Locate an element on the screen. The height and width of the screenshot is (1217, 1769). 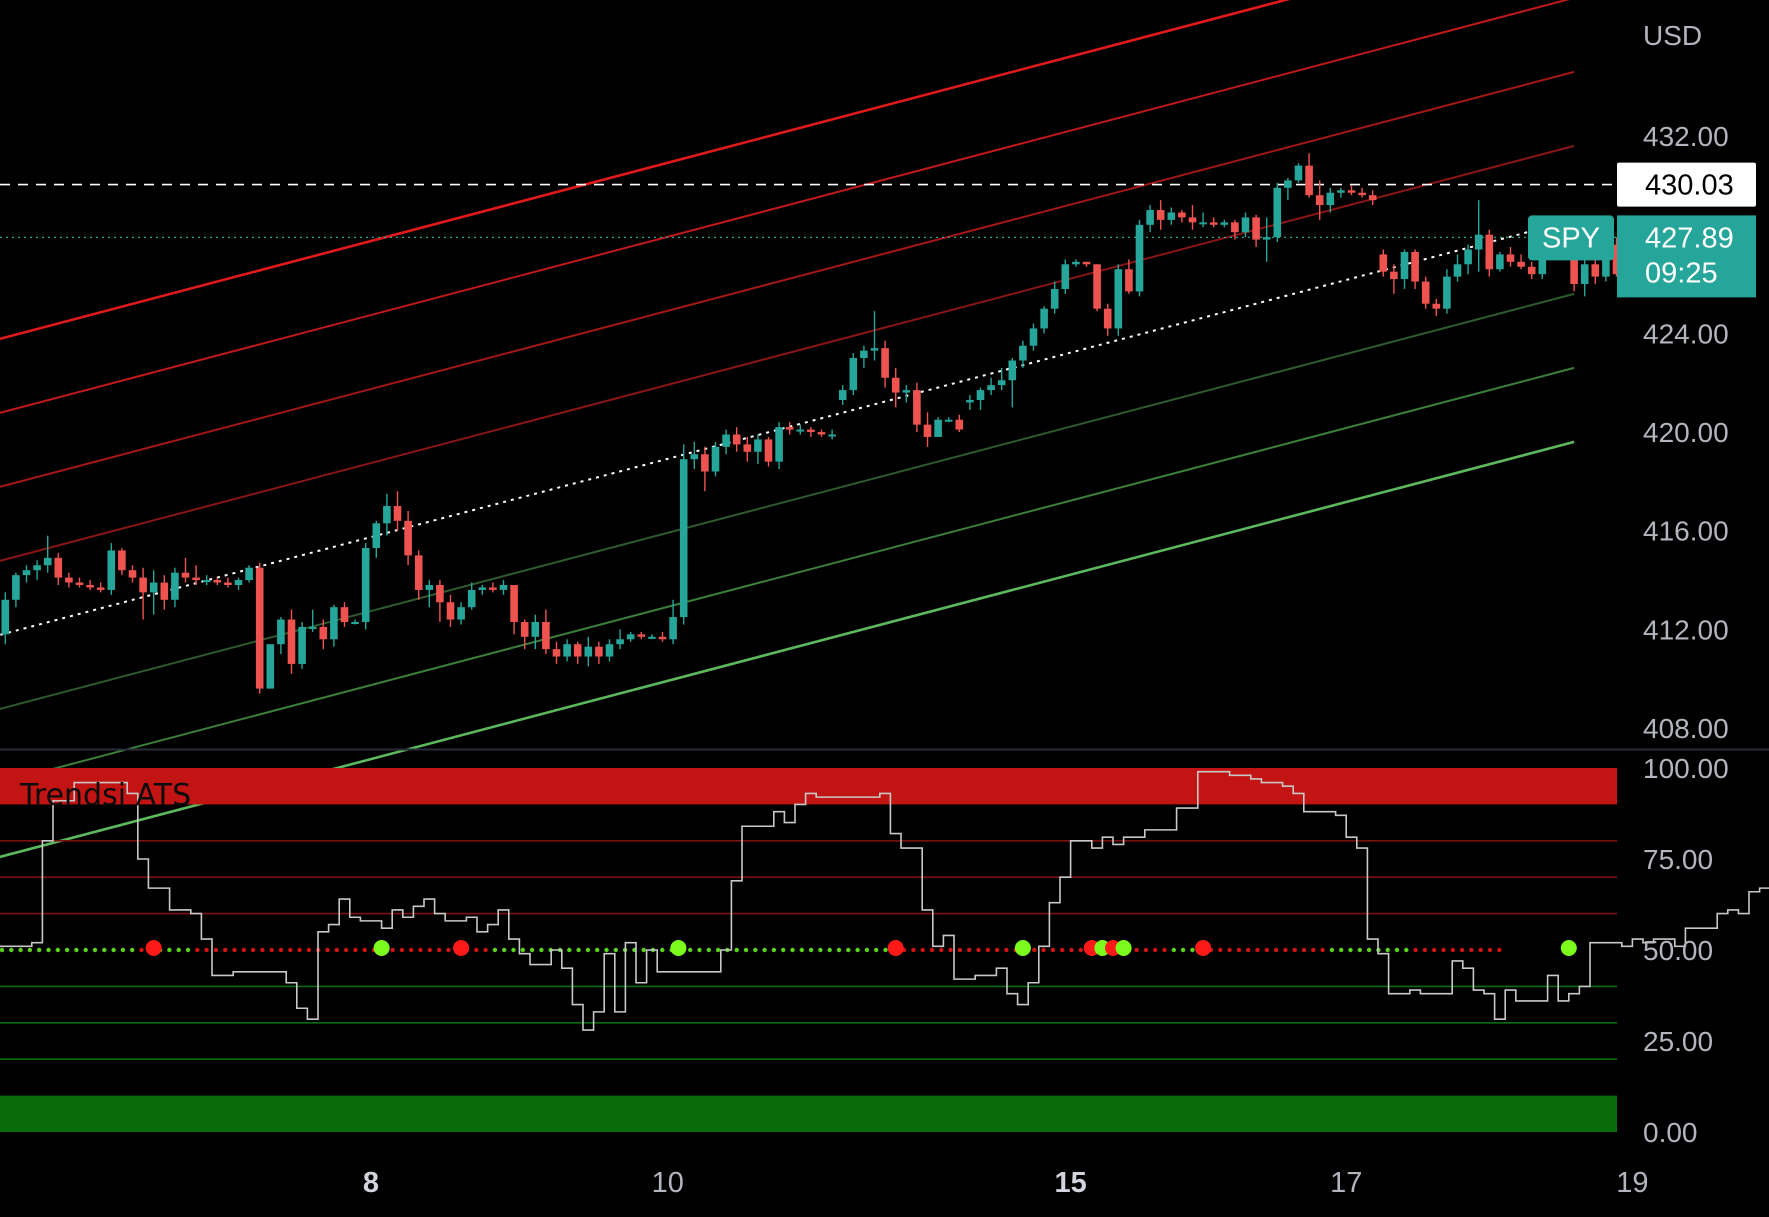
price-axis: 432.00 424.00 420.00 416.00 412.00 408.00 is located at coordinates (1686, 432).